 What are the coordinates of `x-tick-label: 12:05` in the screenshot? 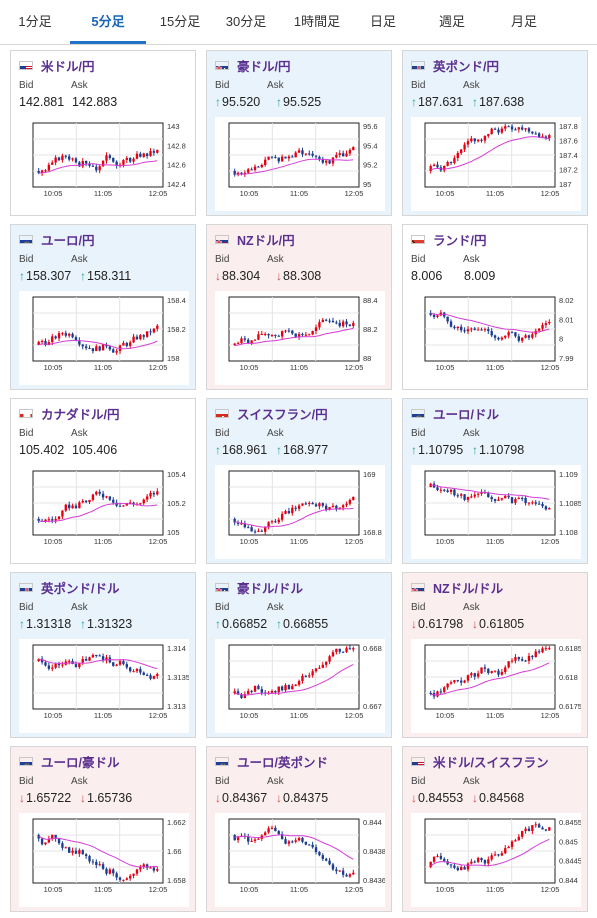 It's located at (354, 541).